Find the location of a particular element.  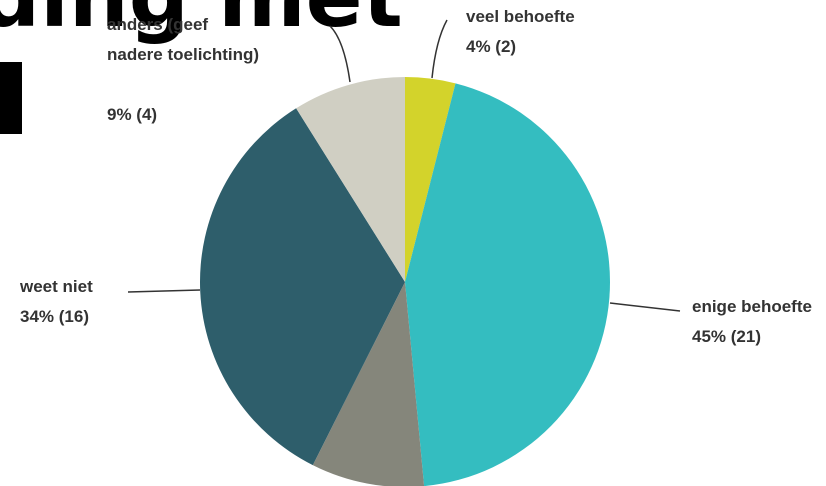

value-label: 9% (4) is located at coordinates (132, 114).